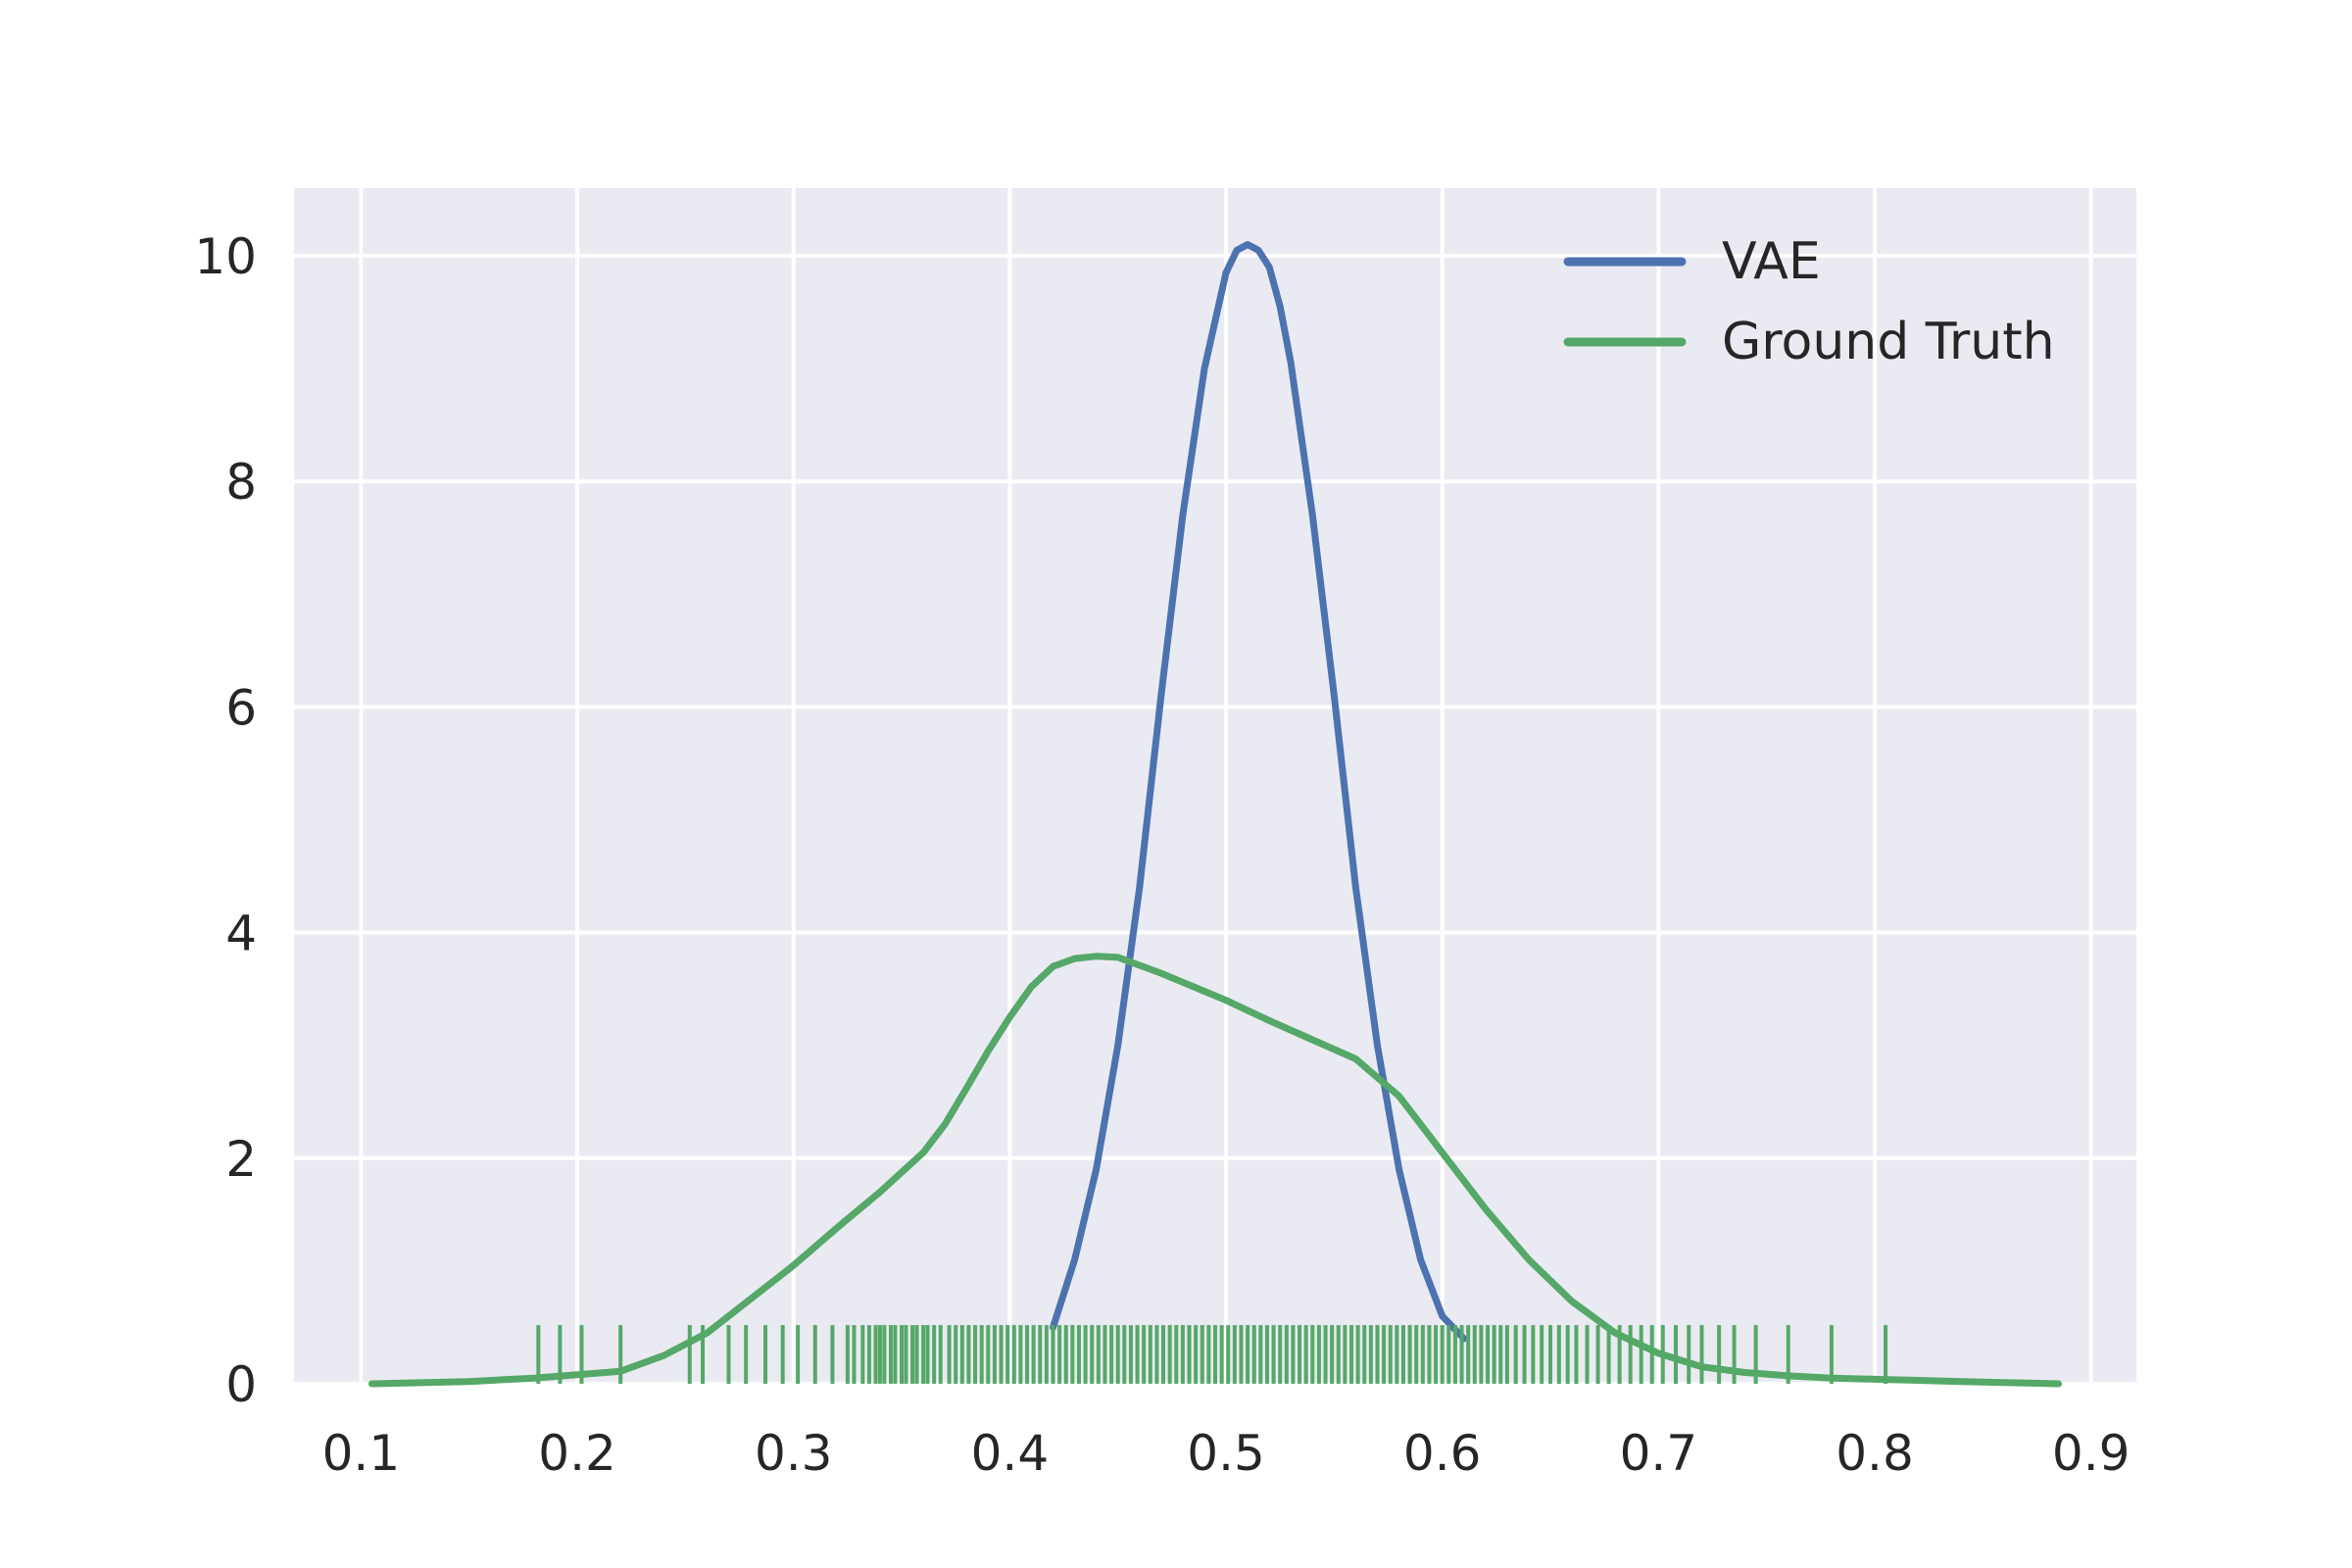 The width and height of the screenshot is (2352, 1568). I want to click on y-tick-label: 4, so click(241, 934).